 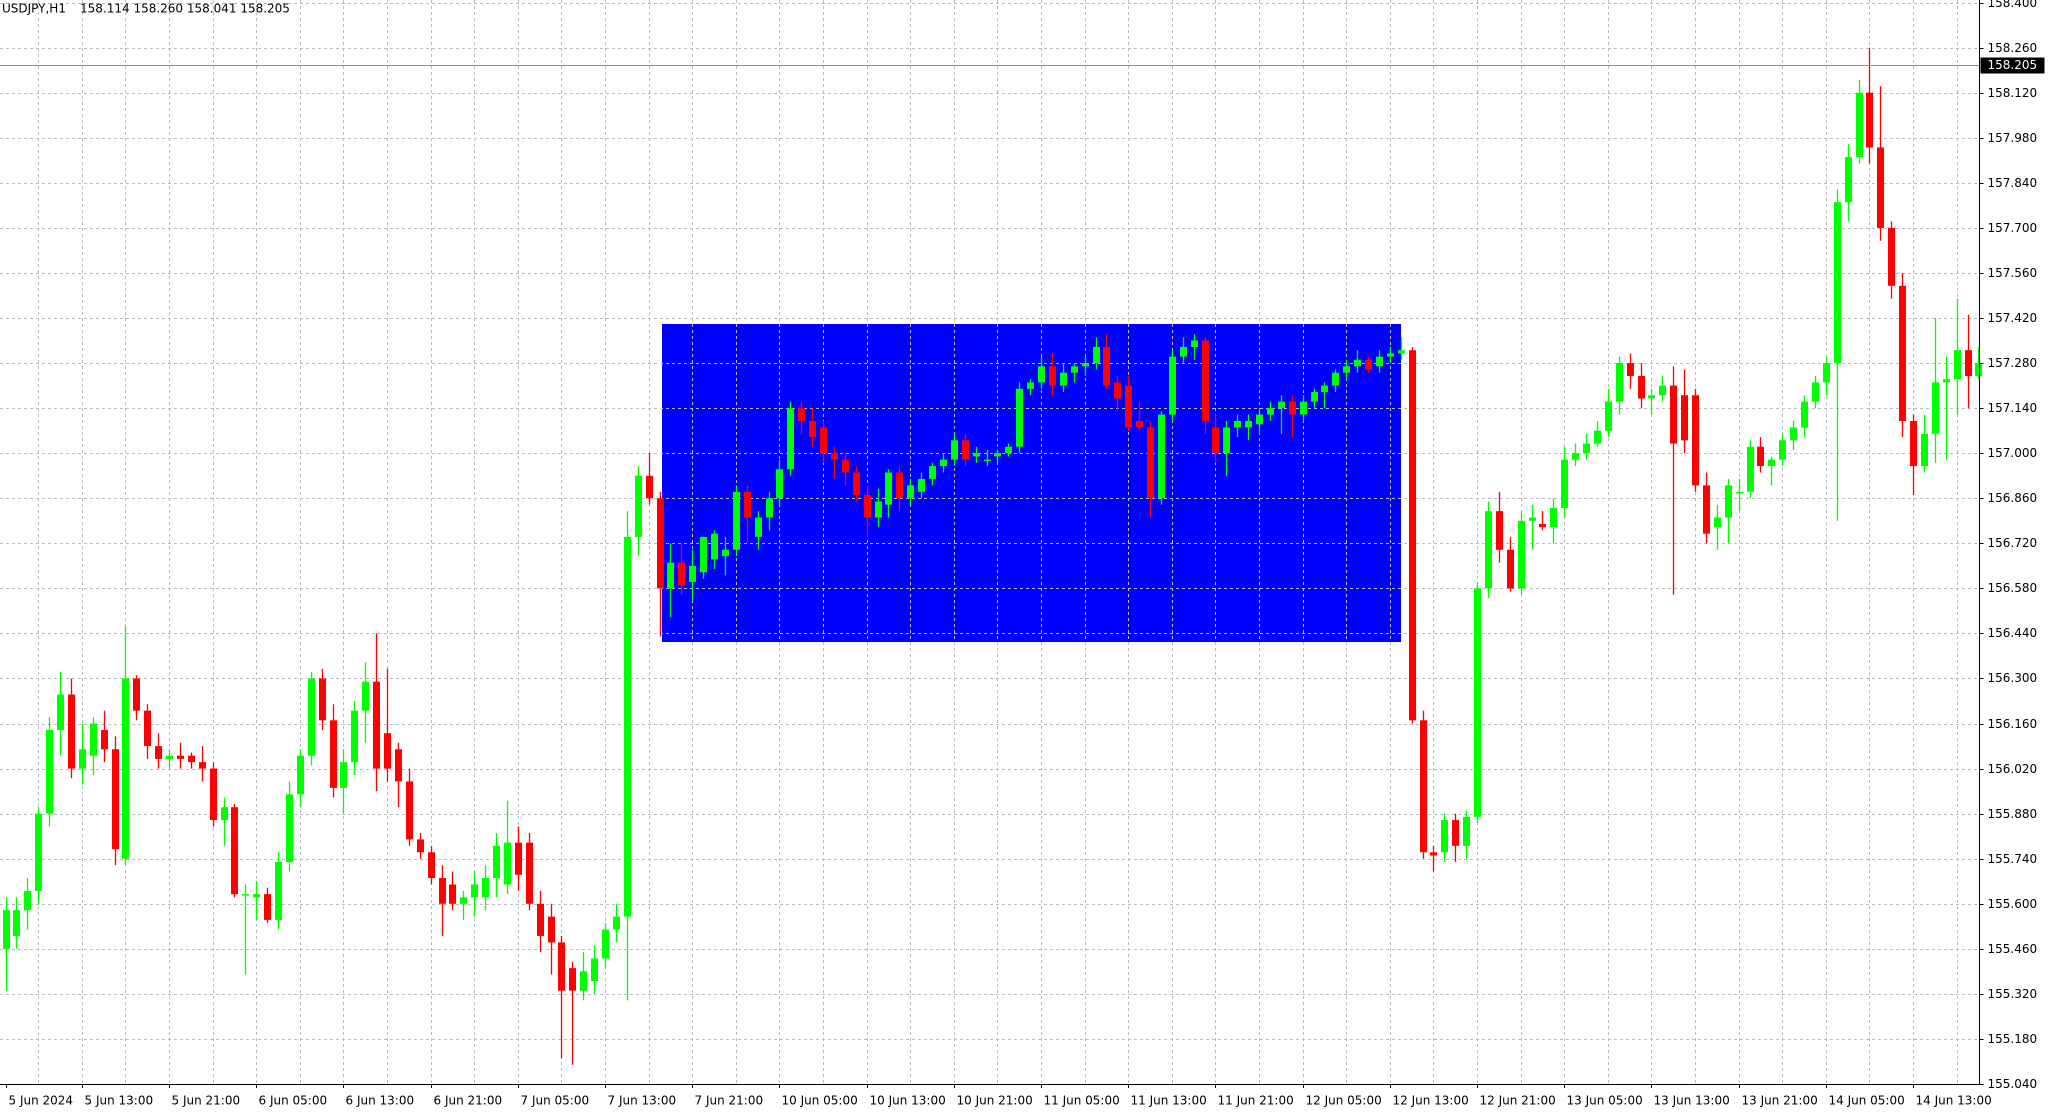 I want to click on y-tick-label: 156.860, so click(x=2013, y=498).